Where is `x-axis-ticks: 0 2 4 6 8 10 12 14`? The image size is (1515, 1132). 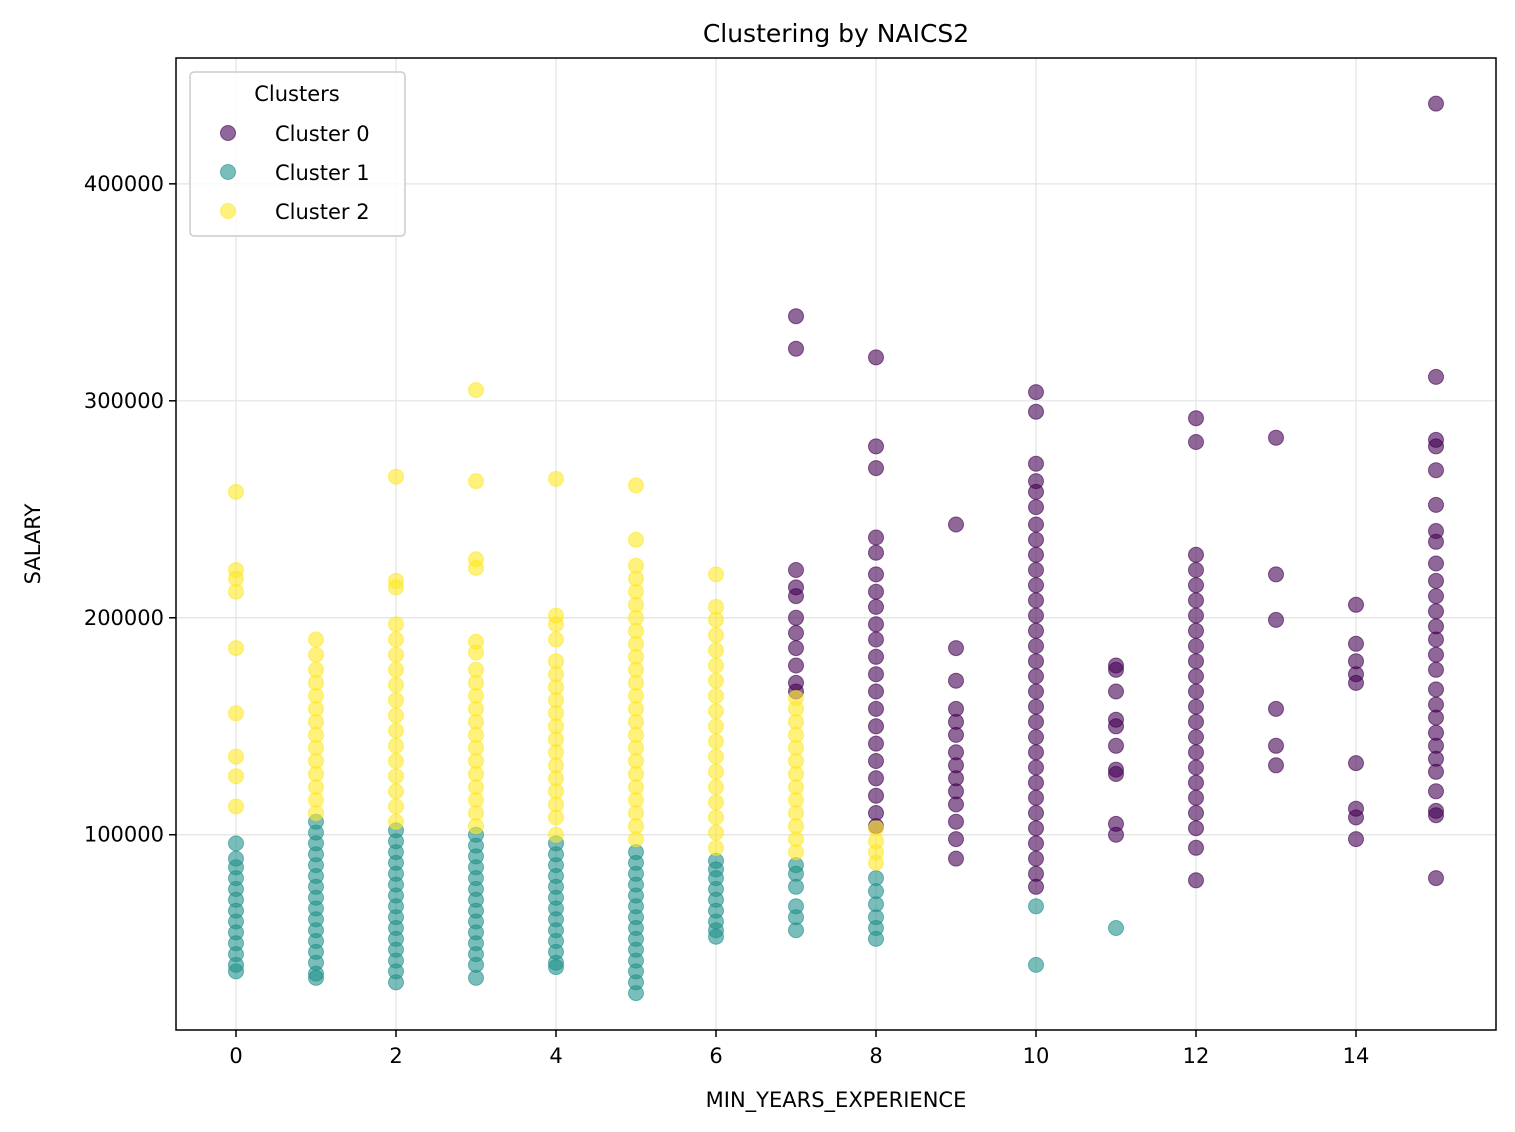 x-axis-ticks: 0 2 4 6 8 10 12 14 is located at coordinates (799, 1049).